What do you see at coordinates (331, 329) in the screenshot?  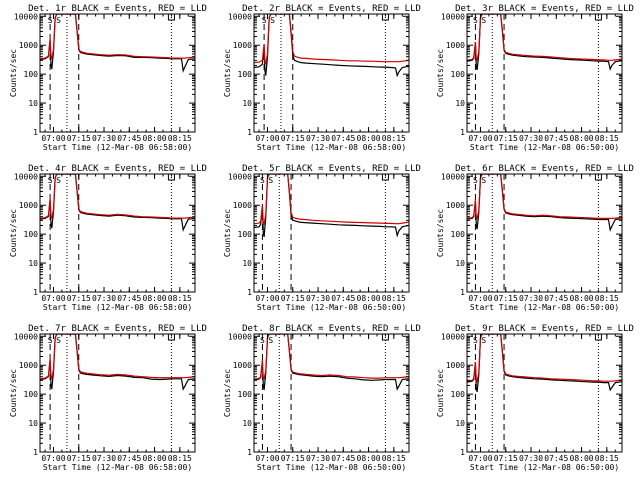 I see `panel-title: Det. 8r BLACK = Events, RED = LLD` at bounding box center [331, 329].